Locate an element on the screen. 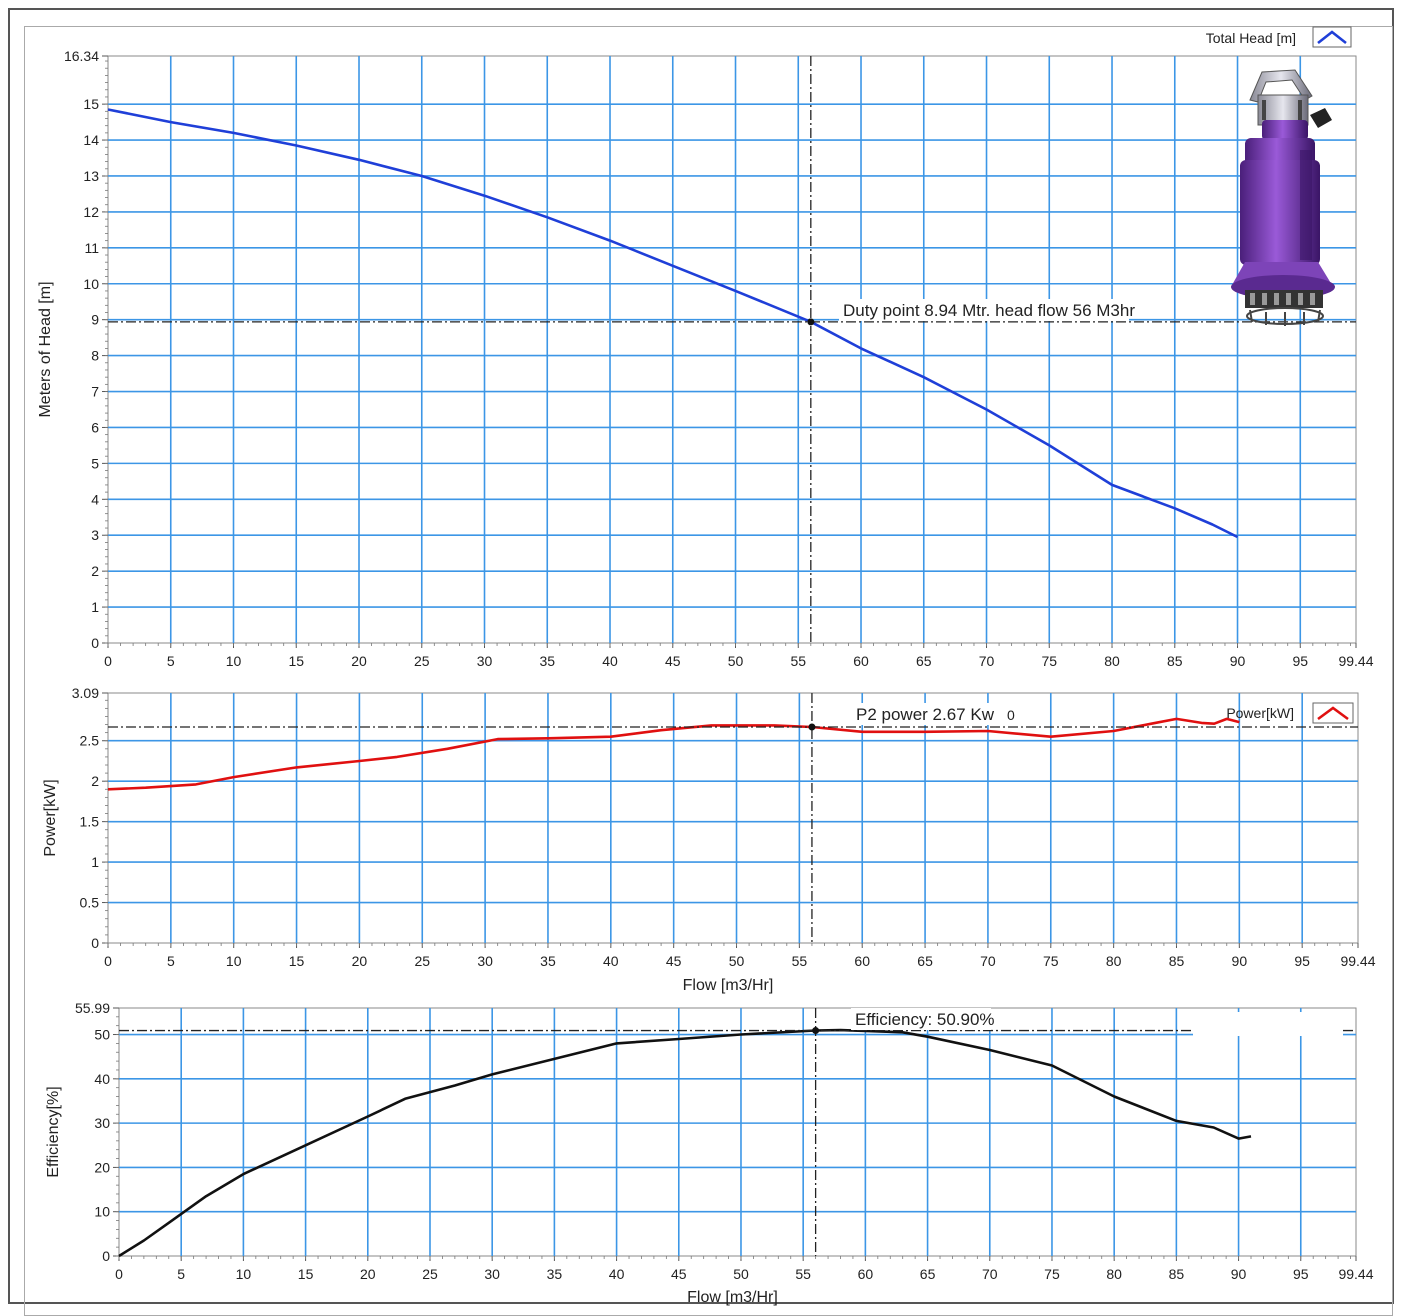  pump-image is located at coordinates (1283, 197).